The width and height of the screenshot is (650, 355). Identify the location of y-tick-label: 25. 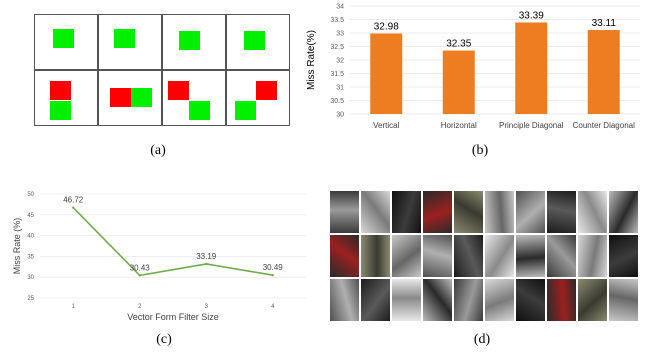
(30, 299).